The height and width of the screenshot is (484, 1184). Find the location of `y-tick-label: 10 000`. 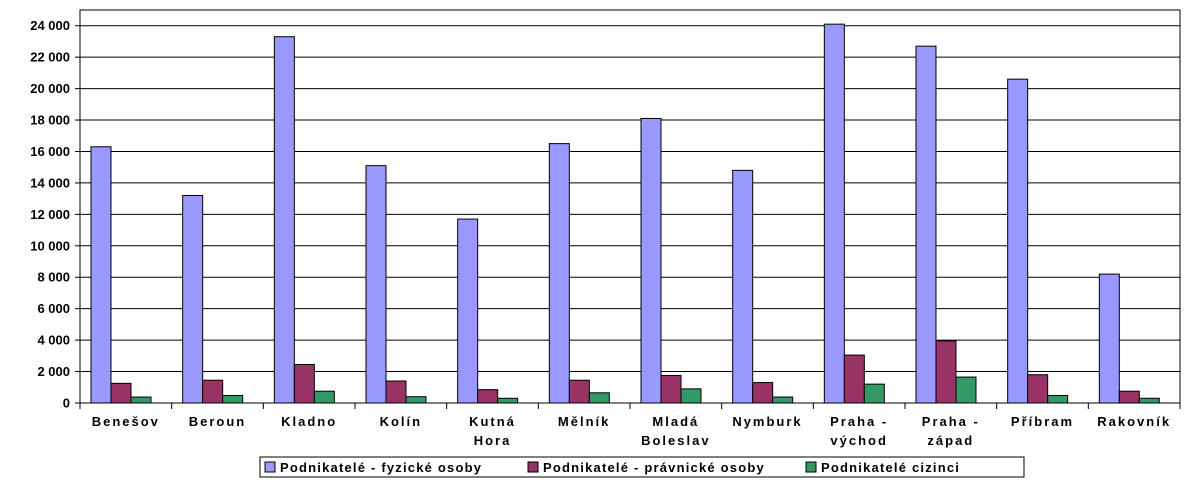

y-tick-label: 10 000 is located at coordinates (50, 245).